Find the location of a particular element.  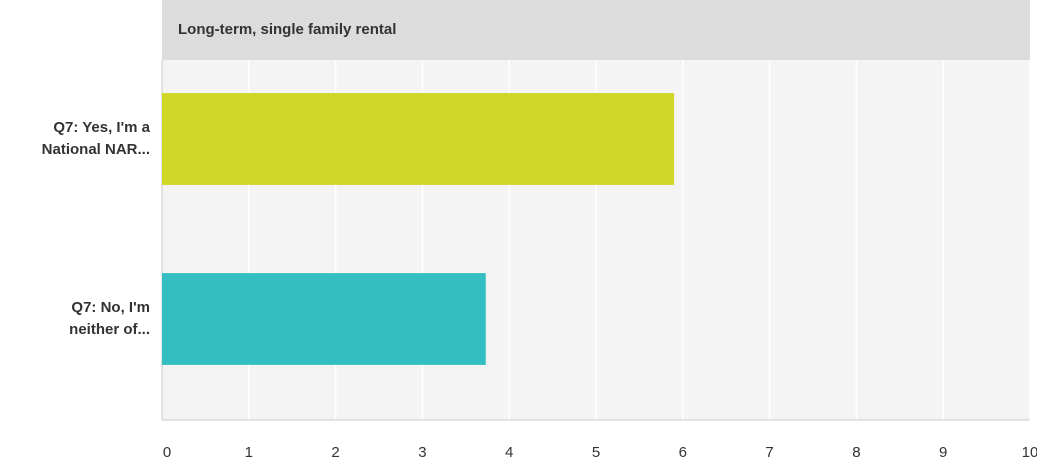

header-bar is located at coordinates (596, 30).